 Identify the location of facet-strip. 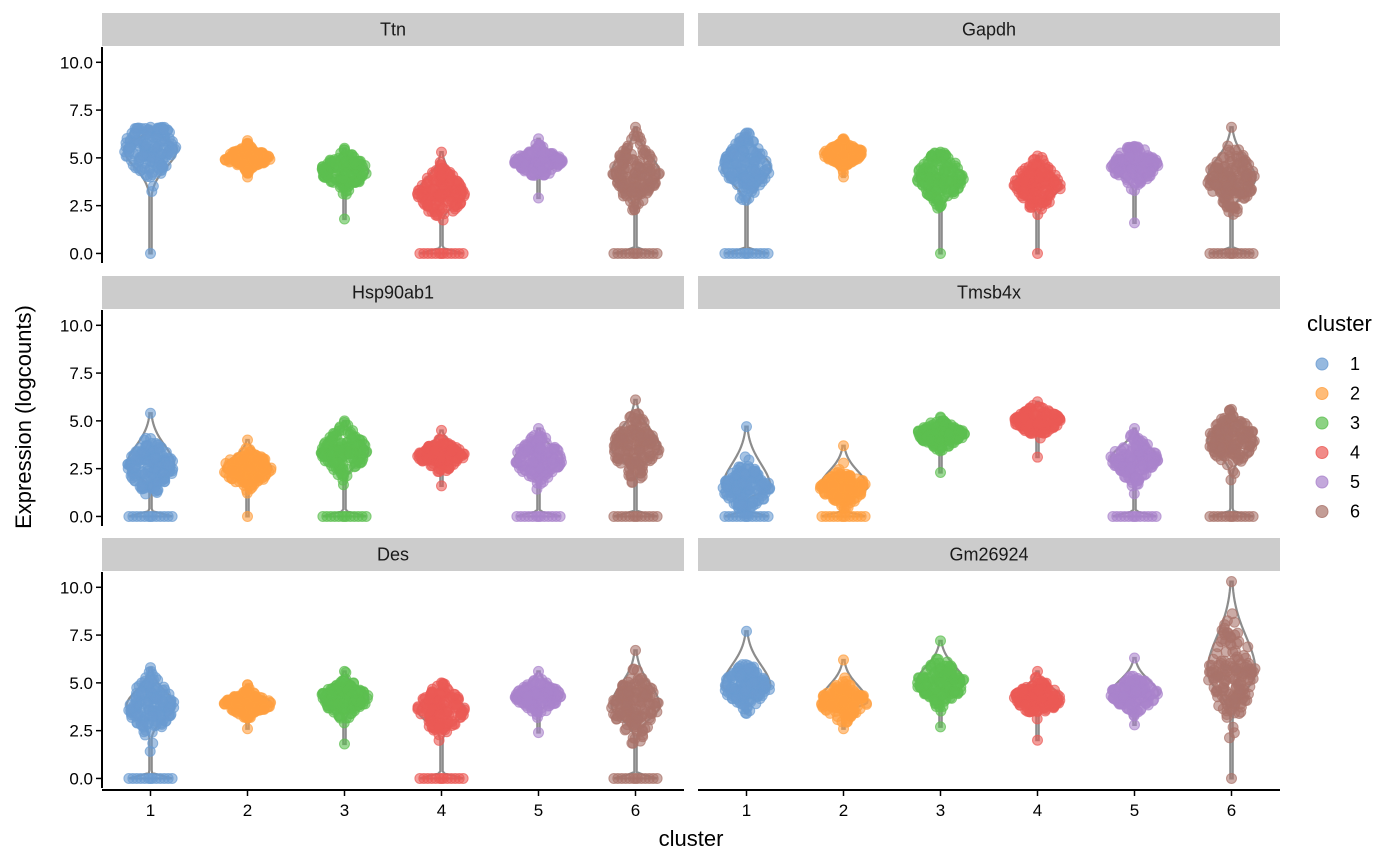
(989, 29).